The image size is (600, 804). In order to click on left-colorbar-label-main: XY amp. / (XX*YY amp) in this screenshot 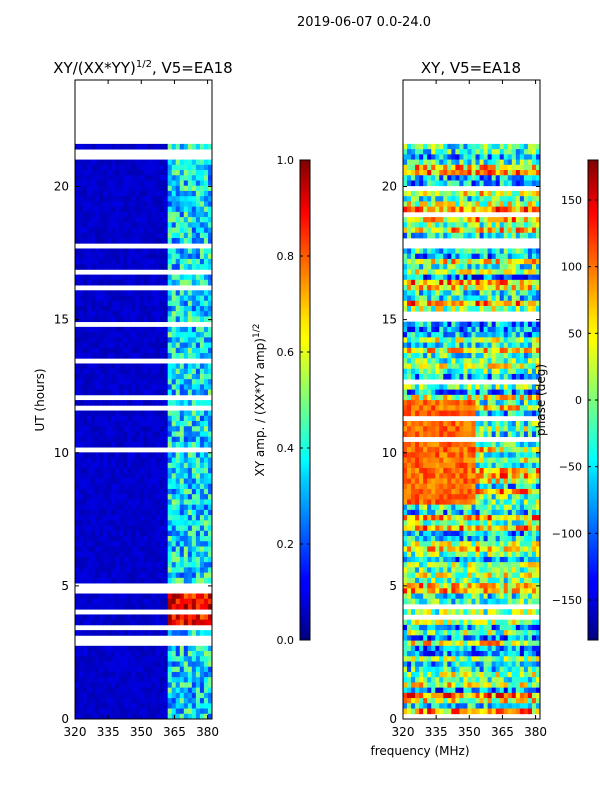, I will do `click(260, 407)`.